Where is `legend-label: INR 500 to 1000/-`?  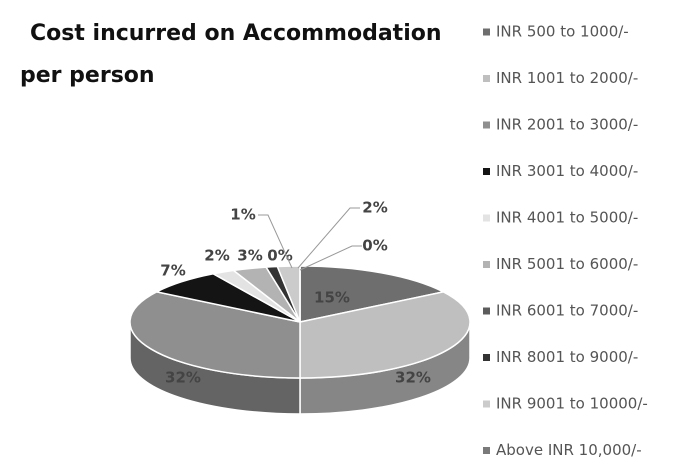 legend-label: INR 500 to 1000/- is located at coordinates (562, 32).